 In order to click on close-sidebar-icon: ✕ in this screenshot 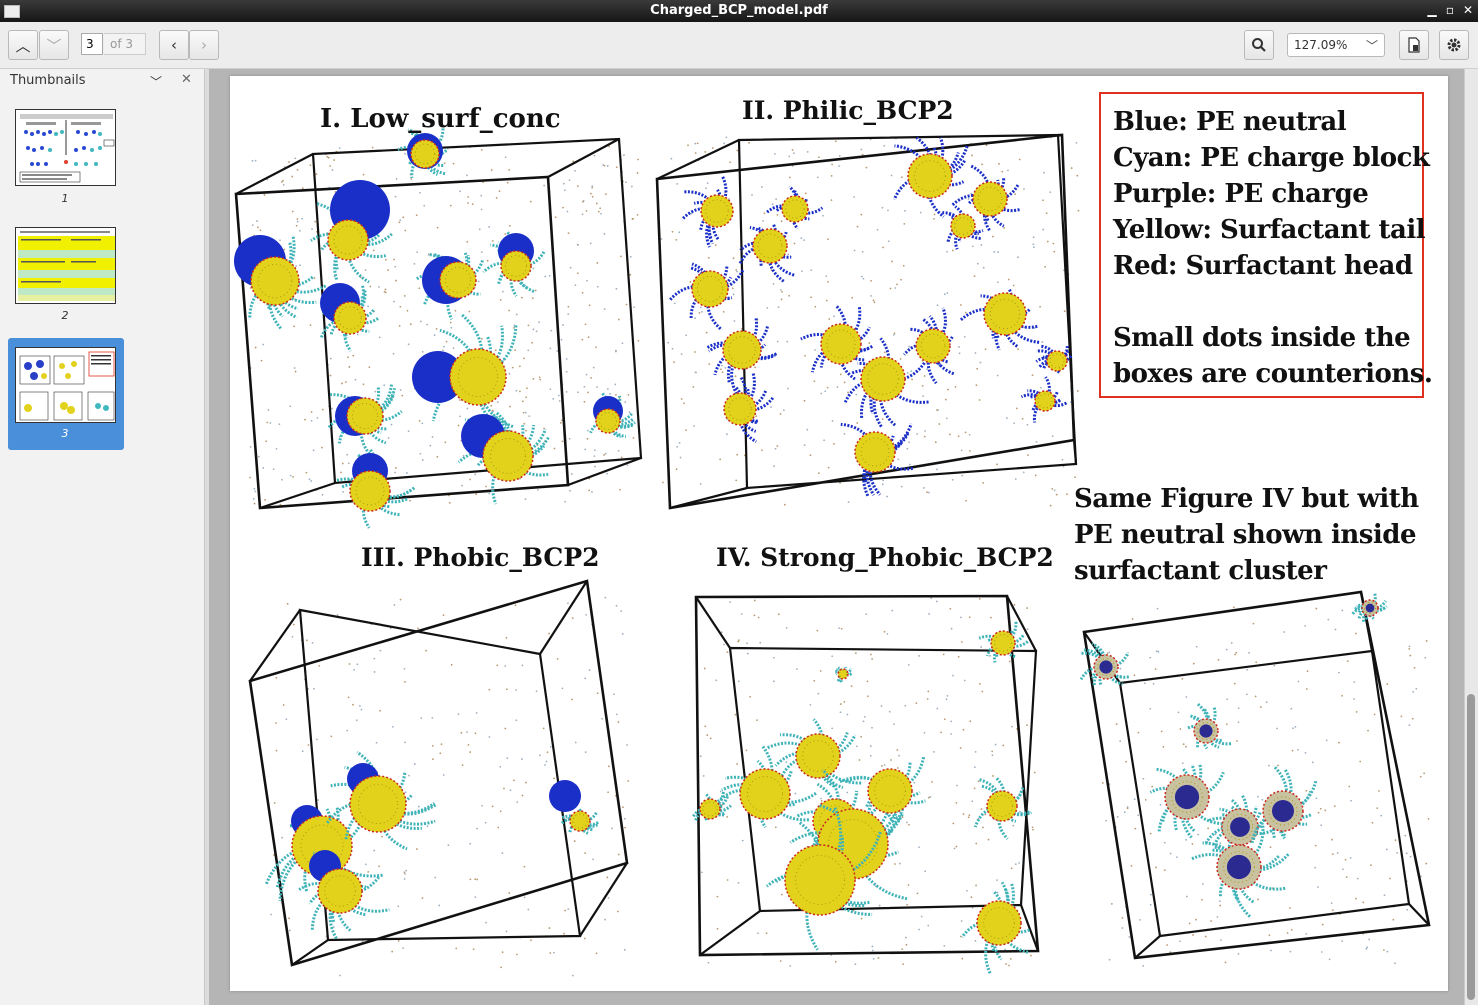, I will do `click(186, 79)`.